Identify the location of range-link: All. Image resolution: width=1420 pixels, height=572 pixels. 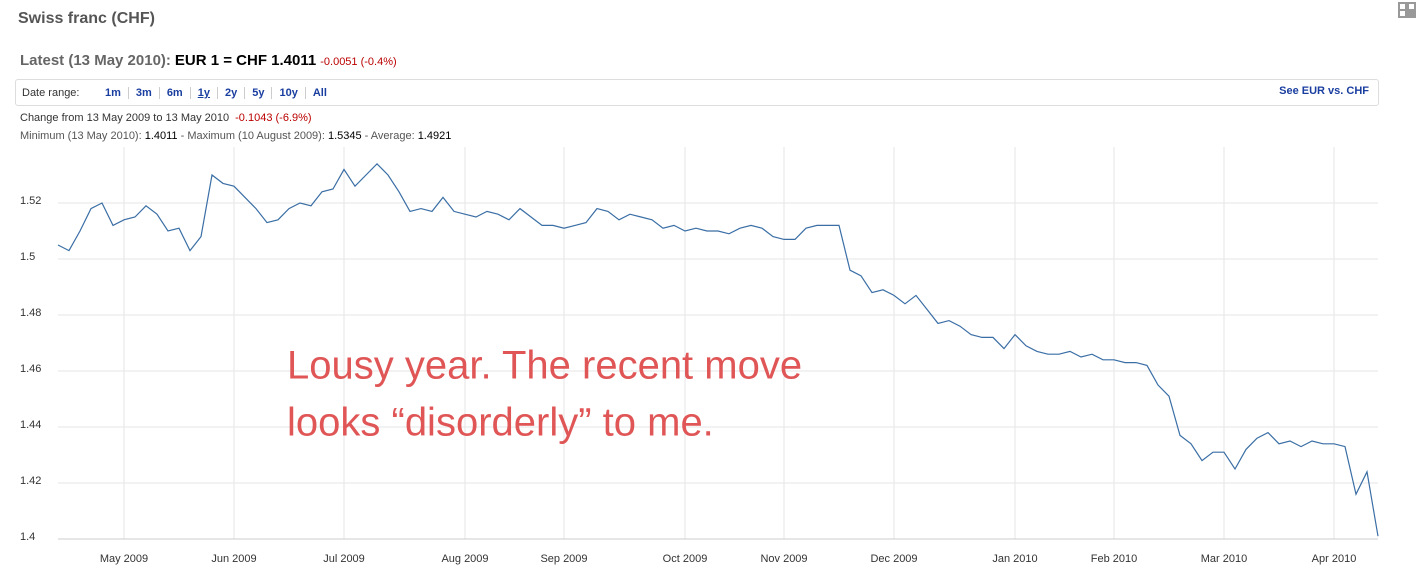
(319, 93).